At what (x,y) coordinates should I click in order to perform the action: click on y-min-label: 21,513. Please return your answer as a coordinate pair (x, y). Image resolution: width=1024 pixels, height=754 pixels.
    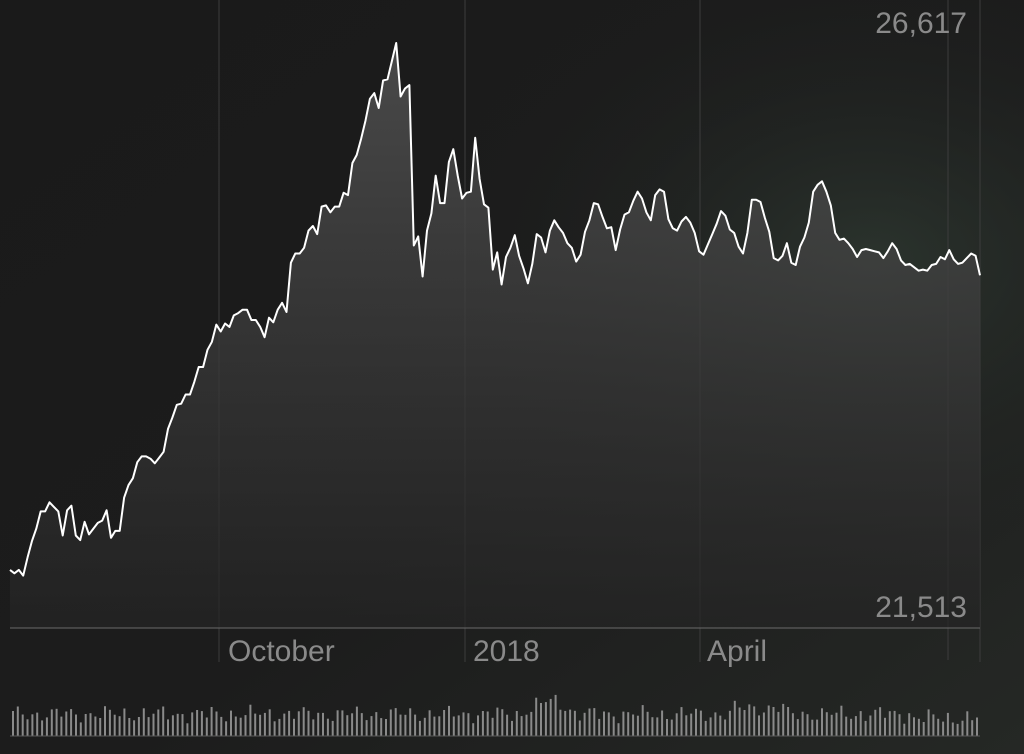
    Looking at the image, I should click on (921, 607).